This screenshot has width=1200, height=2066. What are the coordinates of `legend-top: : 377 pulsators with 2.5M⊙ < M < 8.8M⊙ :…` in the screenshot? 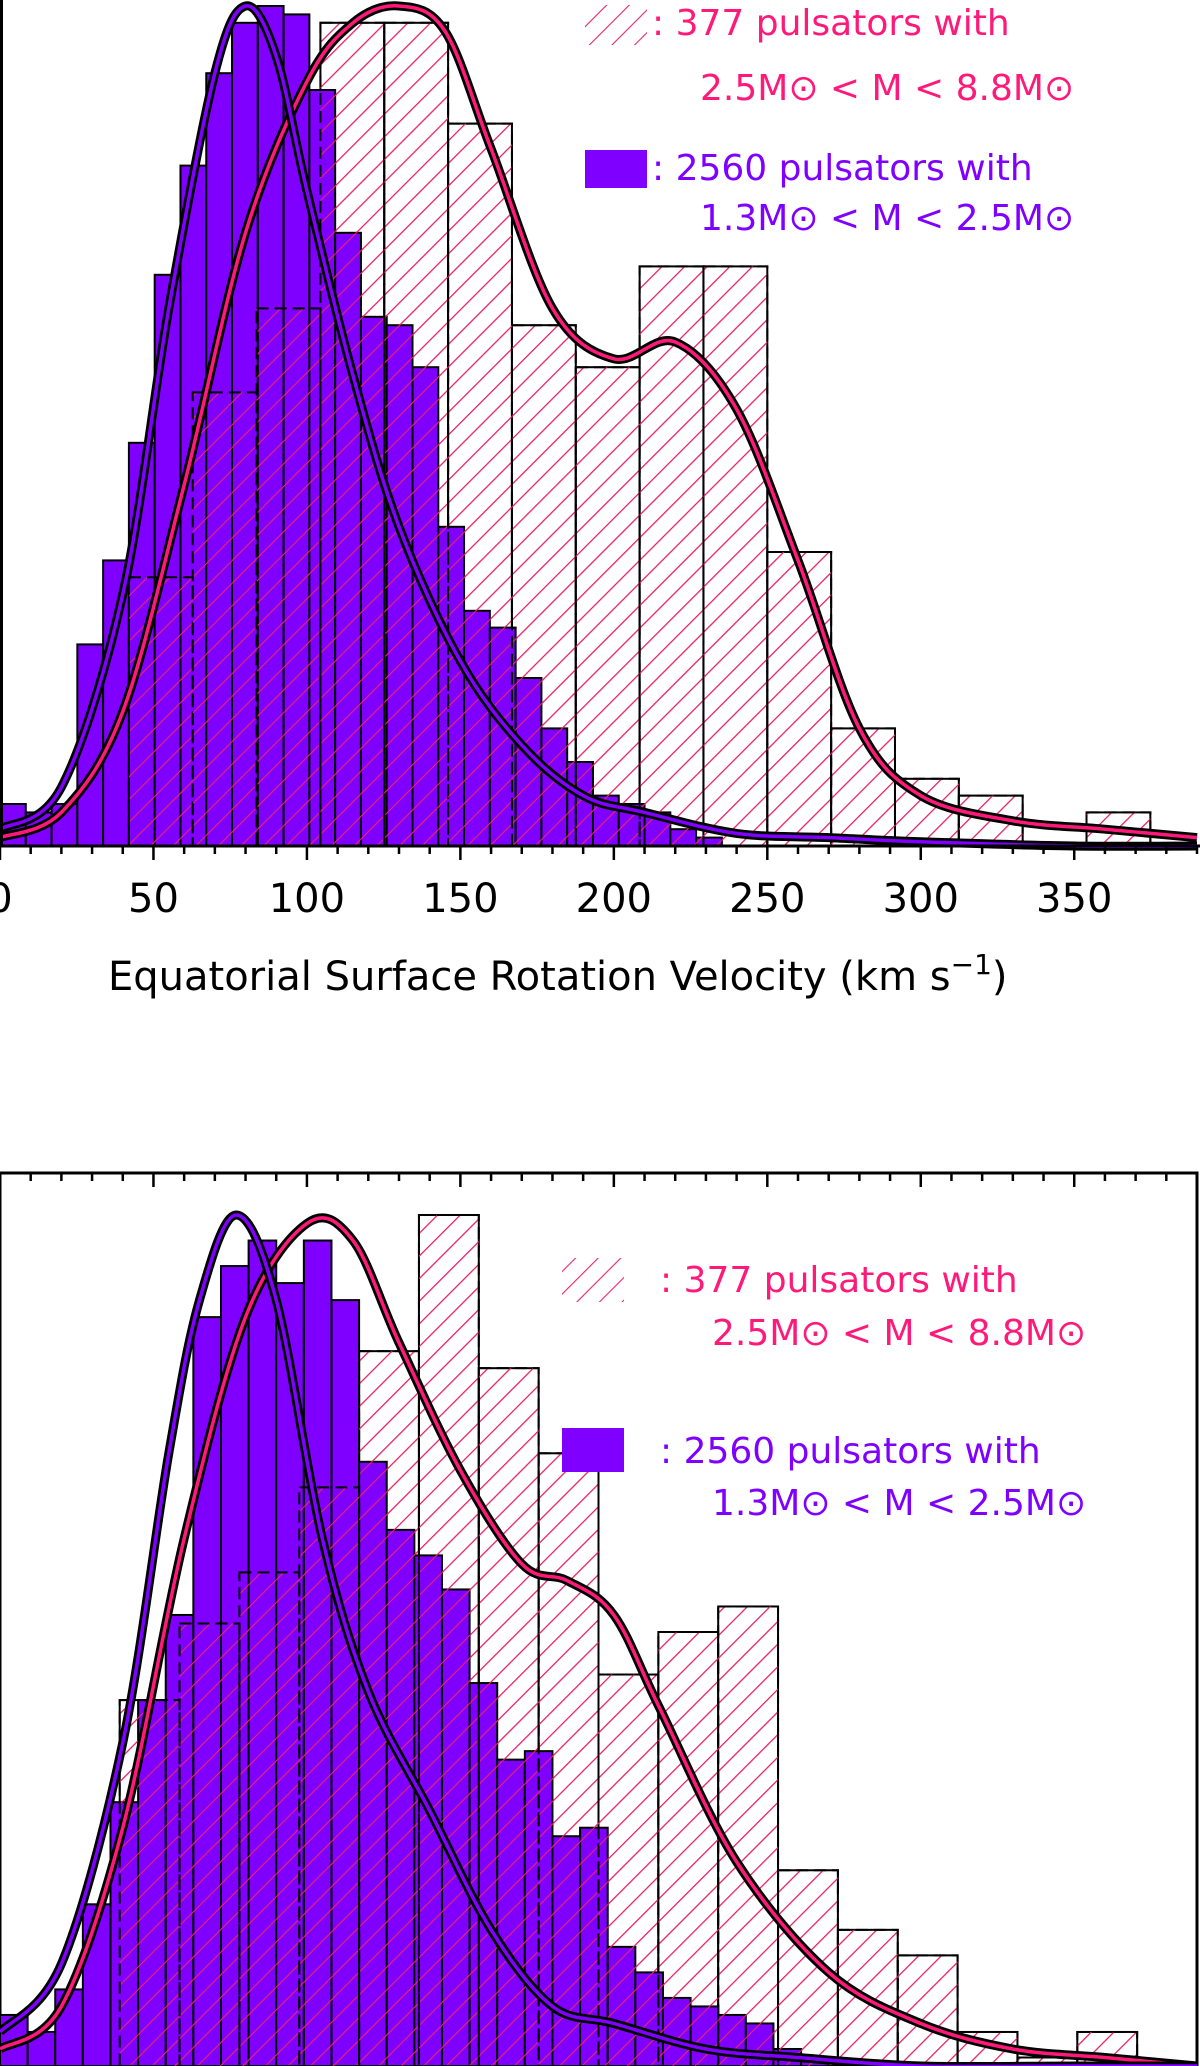 It's located at (829, 121).